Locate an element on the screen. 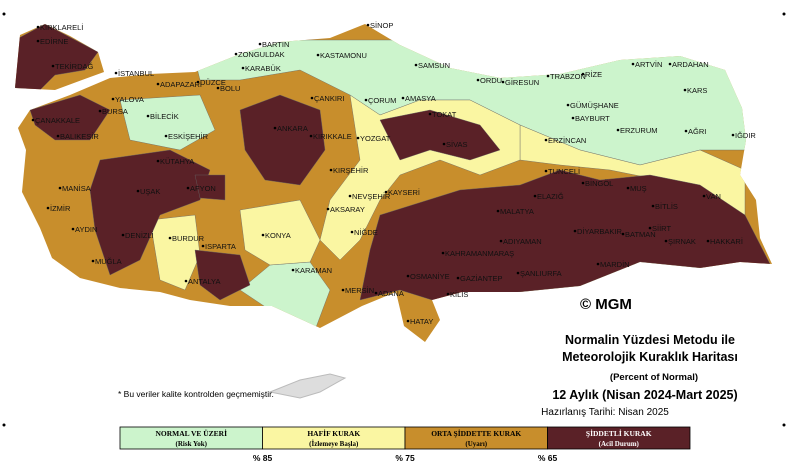 The height and width of the screenshot is (465, 790). city-label: İZMİR is located at coordinates (60, 208).